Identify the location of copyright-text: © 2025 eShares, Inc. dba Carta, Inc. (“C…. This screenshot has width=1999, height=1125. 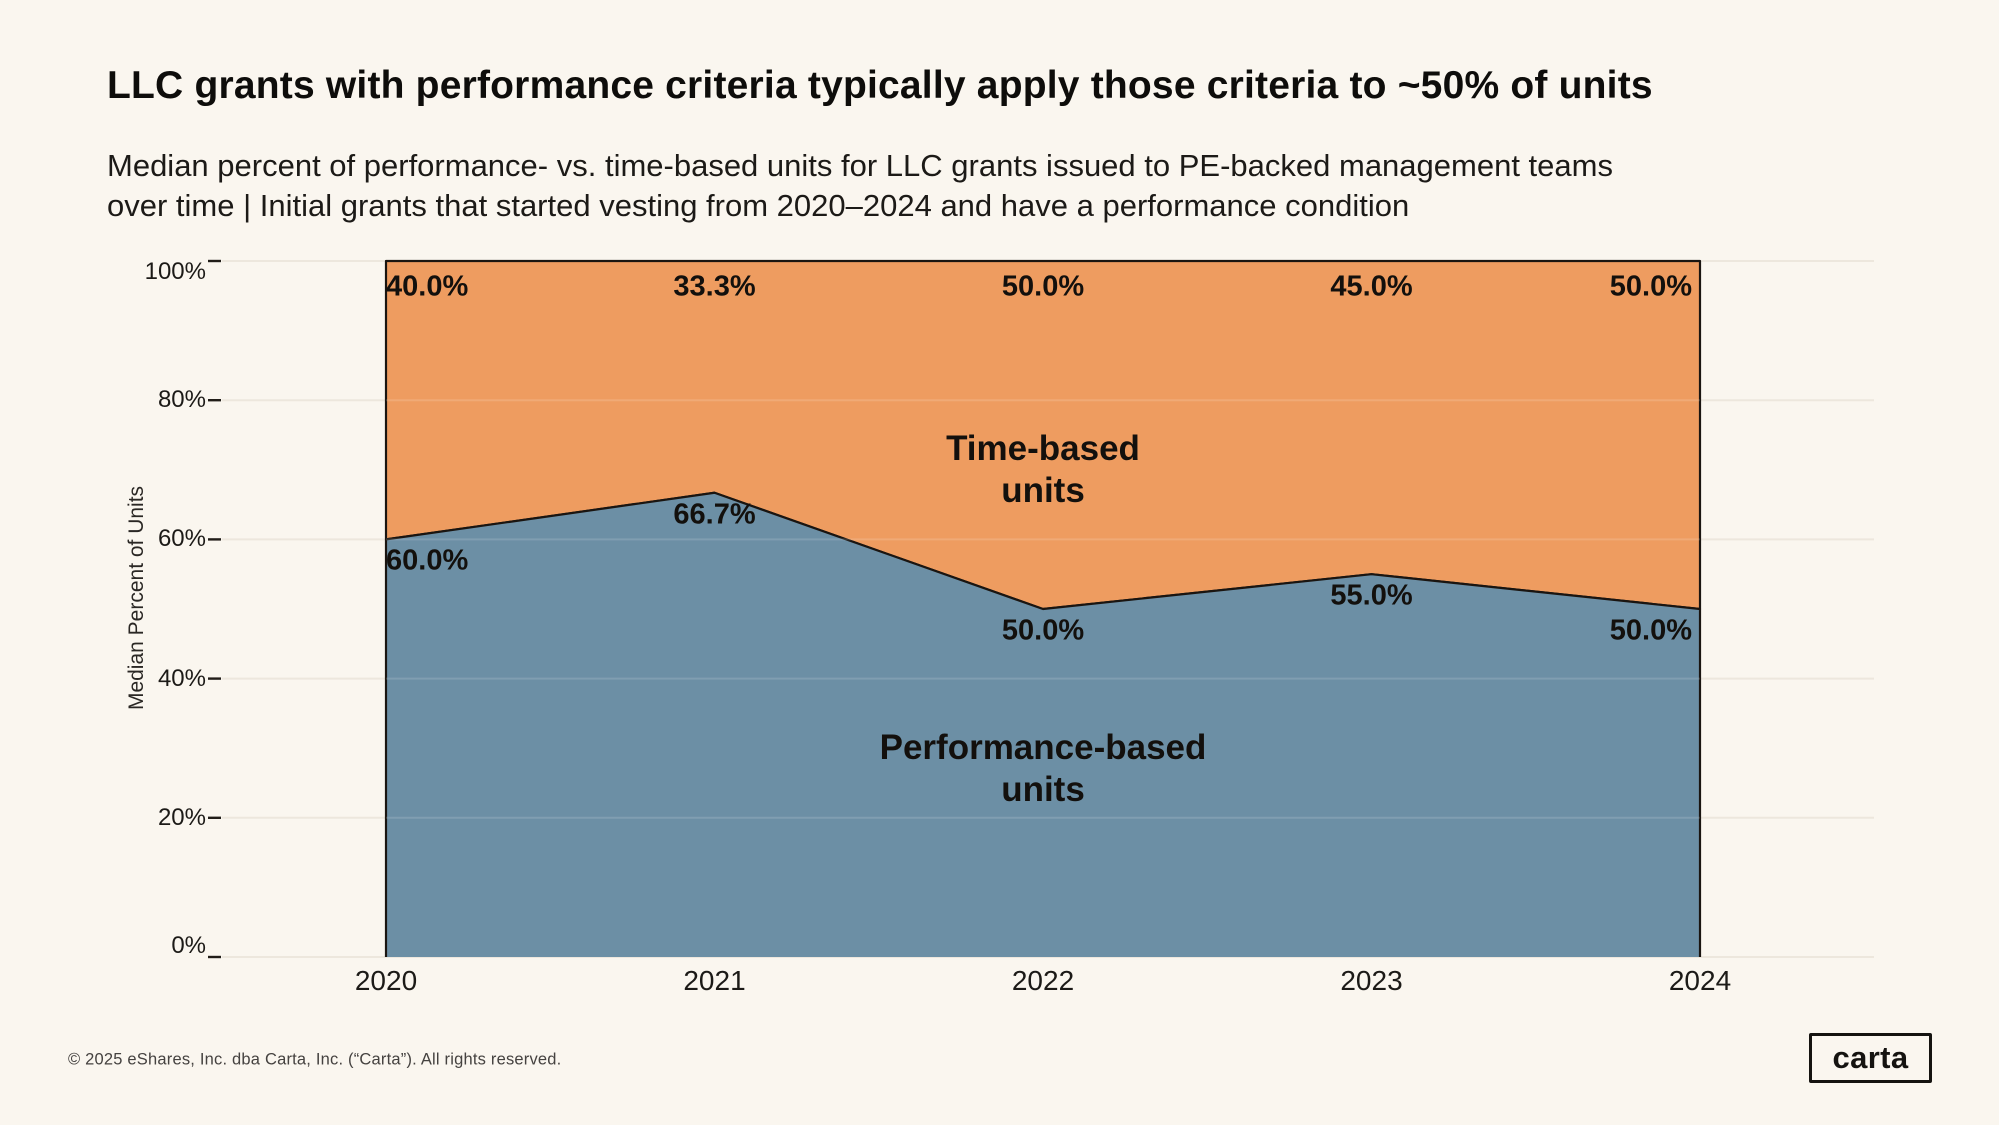
(315, 1059).